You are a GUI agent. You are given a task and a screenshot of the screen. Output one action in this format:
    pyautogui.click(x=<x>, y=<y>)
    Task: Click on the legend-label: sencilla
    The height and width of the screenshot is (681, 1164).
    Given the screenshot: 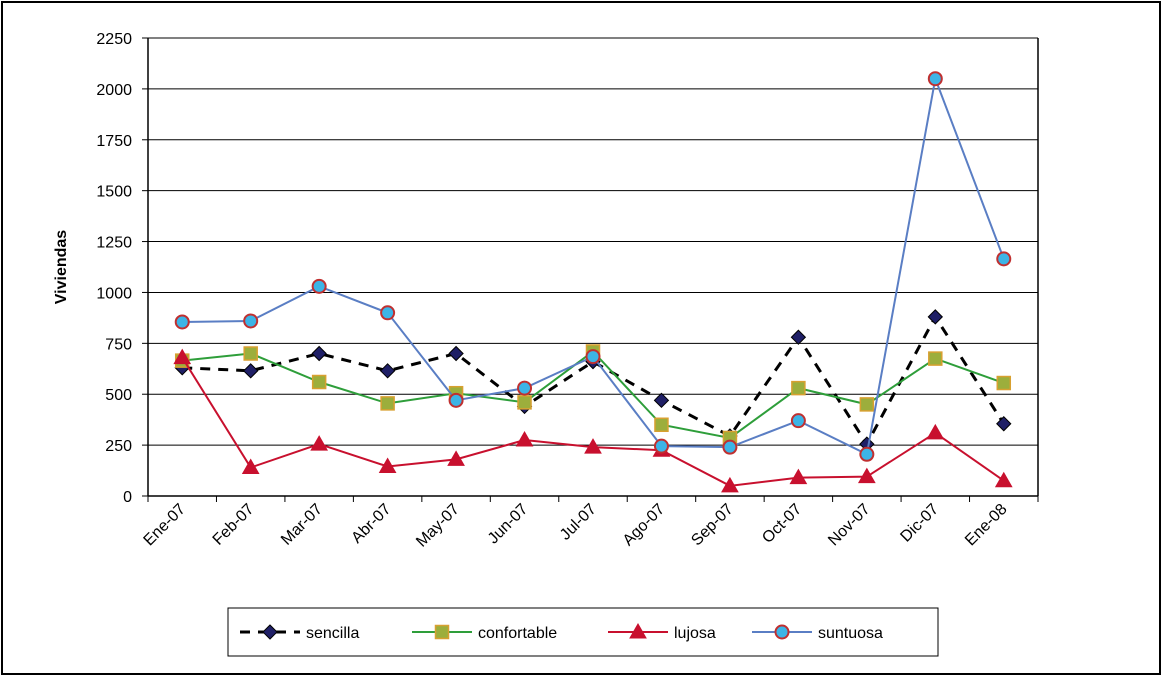 What is the action you would take?
    pyautogui.click(x=332, y=633)
    